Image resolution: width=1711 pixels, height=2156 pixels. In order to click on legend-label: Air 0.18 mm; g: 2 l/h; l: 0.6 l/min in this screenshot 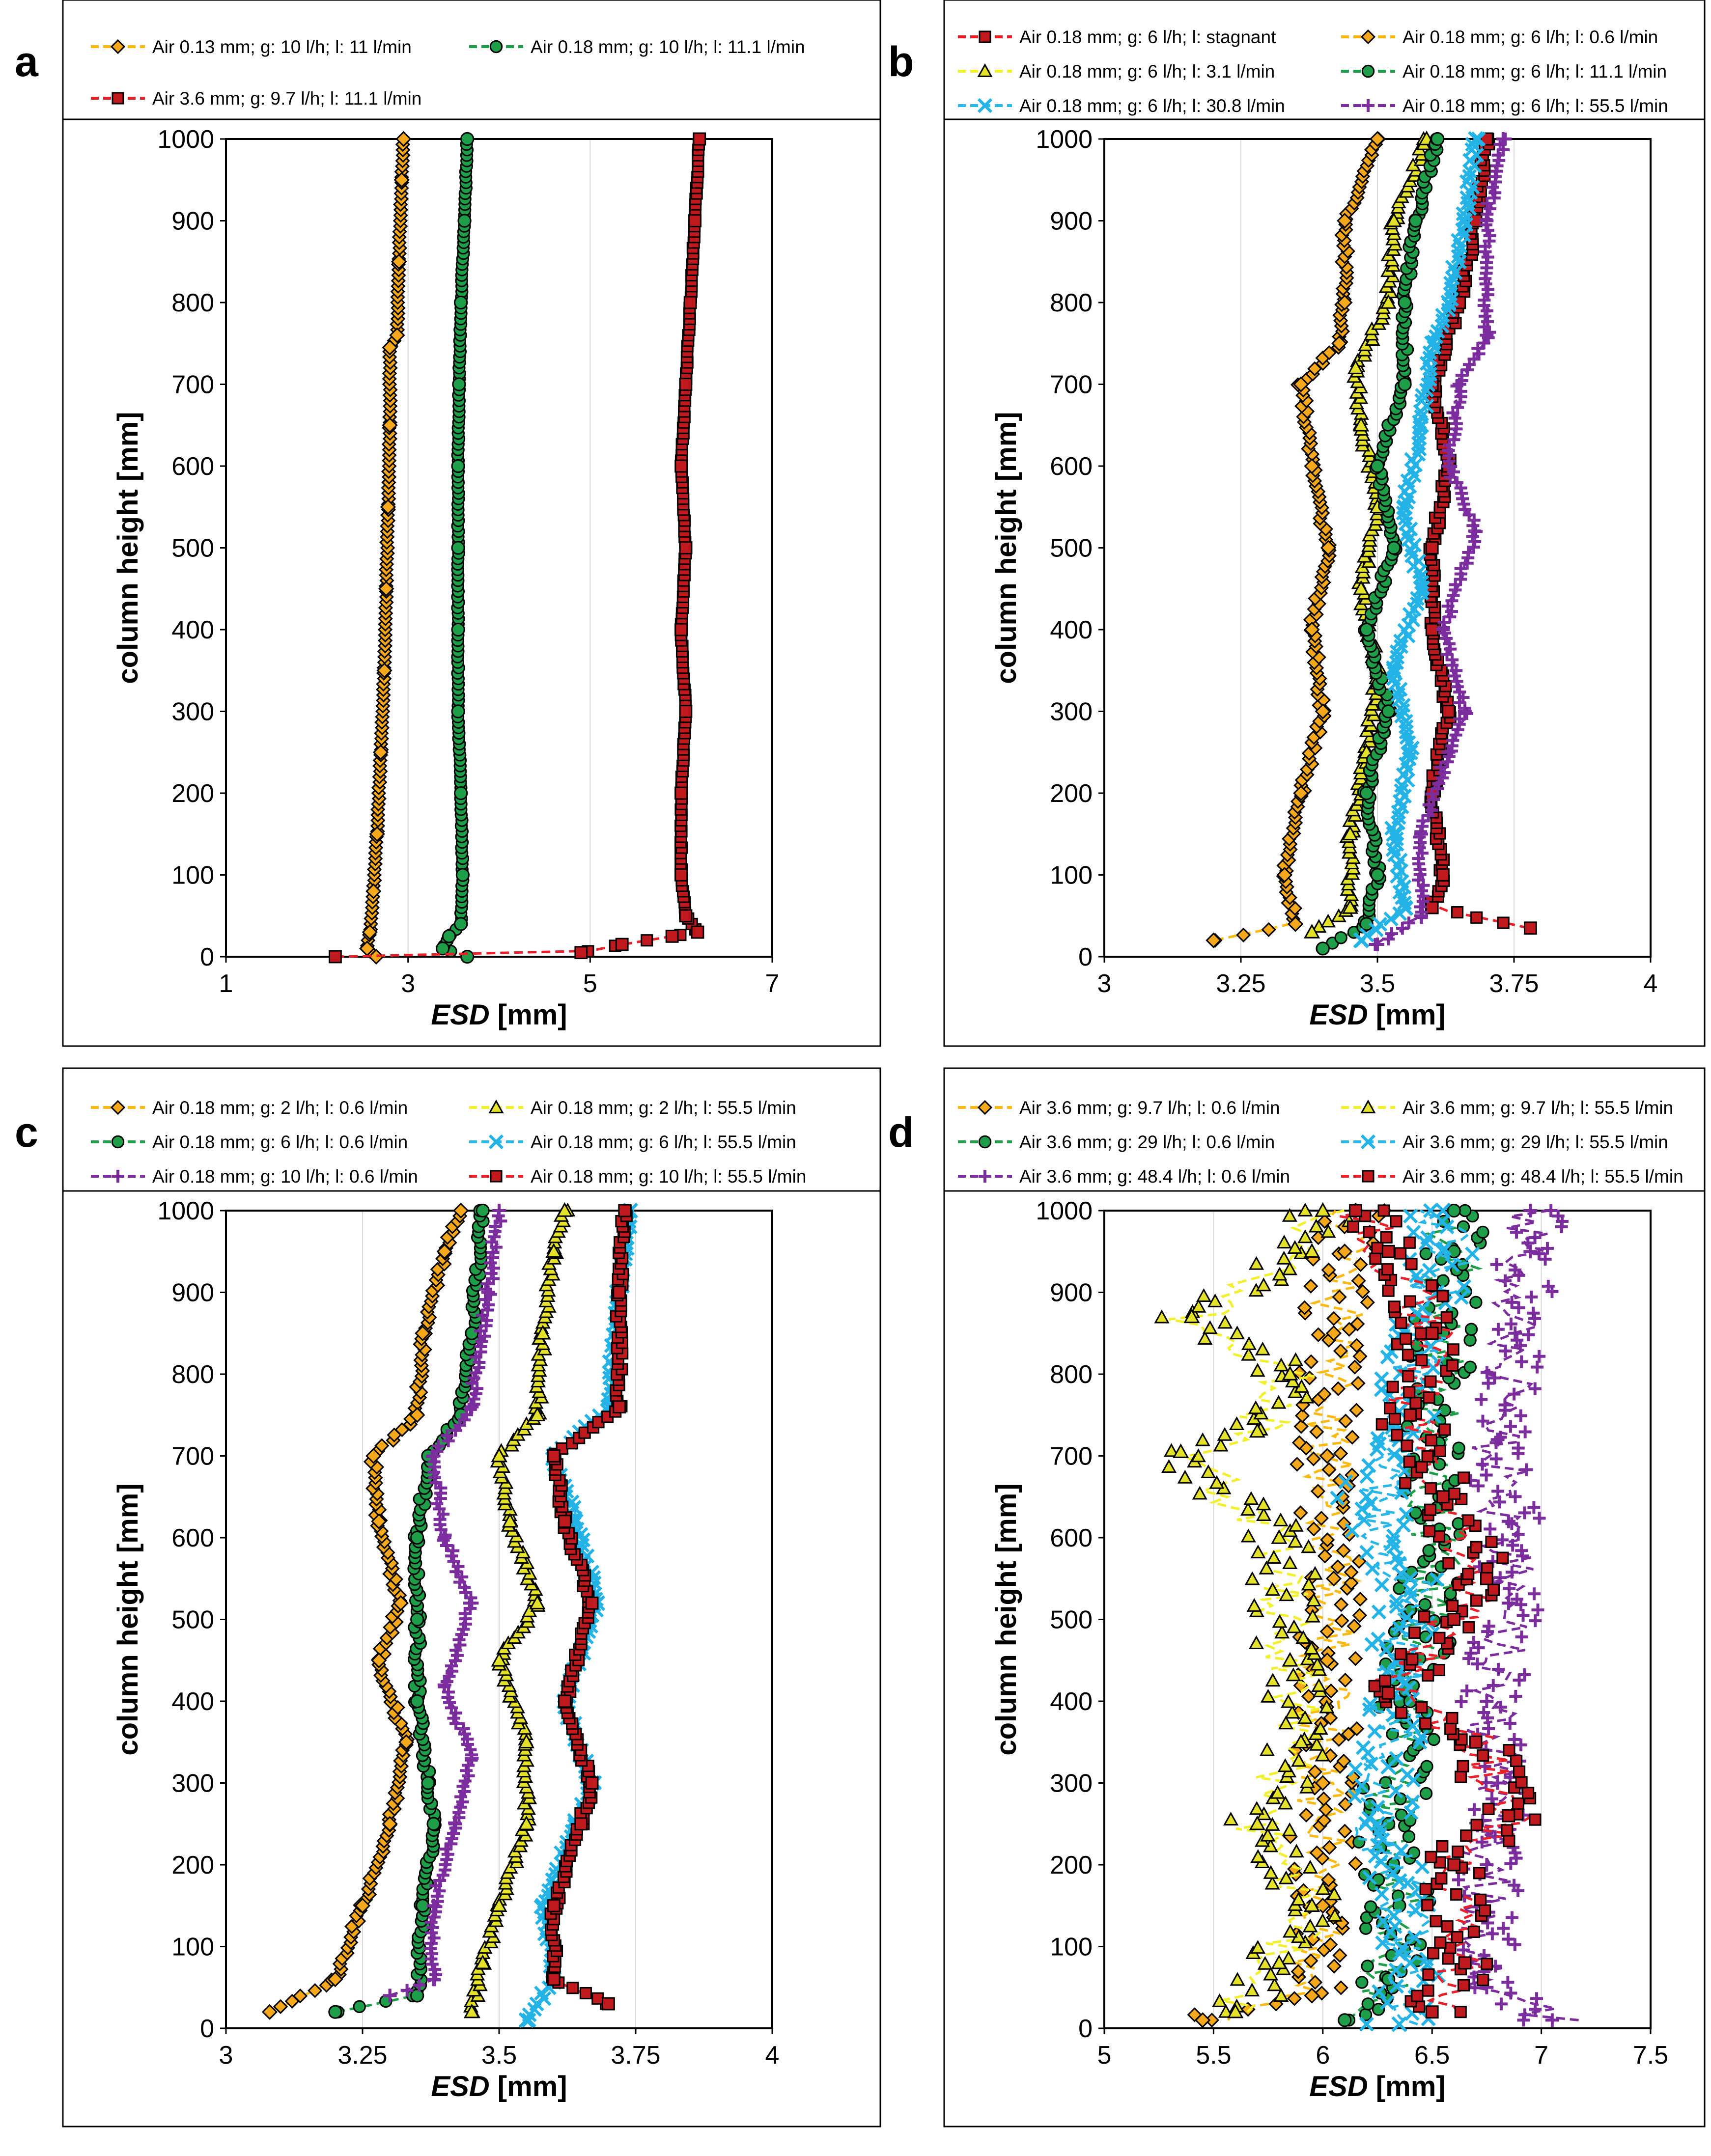, I will do `click(280, 1108)`.